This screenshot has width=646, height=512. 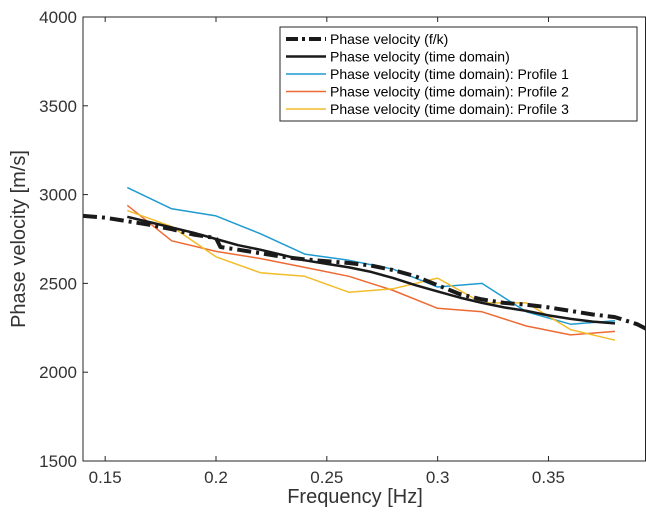 I want to click on y-tick-label: 3000, so click(x=58, y=195).